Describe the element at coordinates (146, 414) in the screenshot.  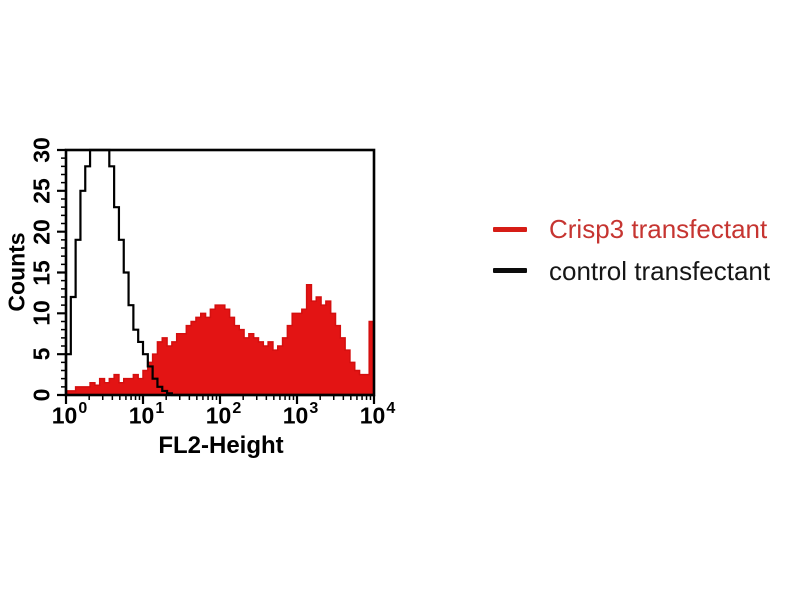
I see `x-tick-label-10e1: 10¹` at that location.